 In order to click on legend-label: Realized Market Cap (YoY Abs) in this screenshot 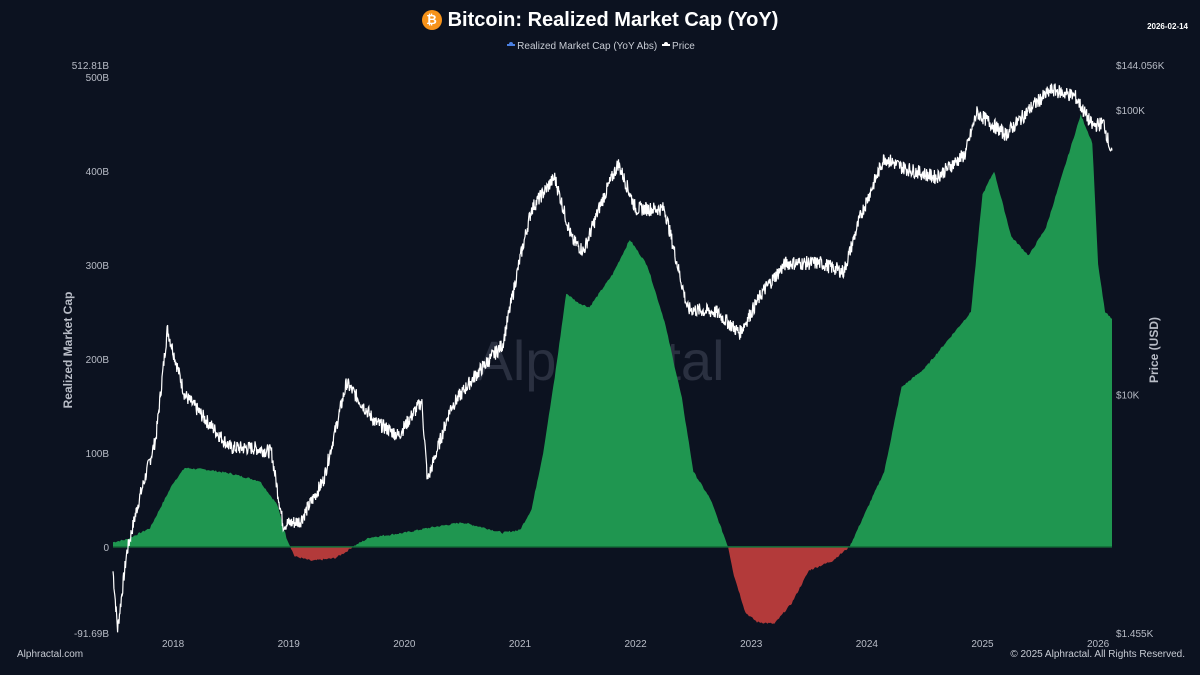, I will do `click(587, 46)`.